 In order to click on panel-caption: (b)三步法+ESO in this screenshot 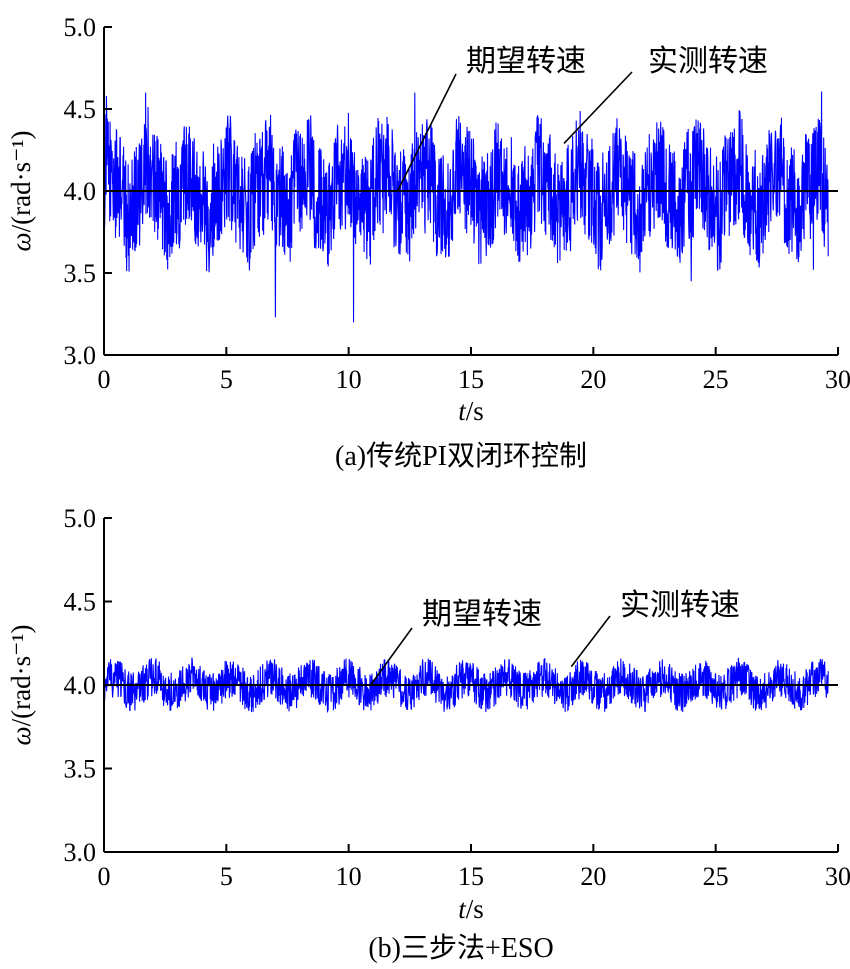, I will do `click(460, 948)`.